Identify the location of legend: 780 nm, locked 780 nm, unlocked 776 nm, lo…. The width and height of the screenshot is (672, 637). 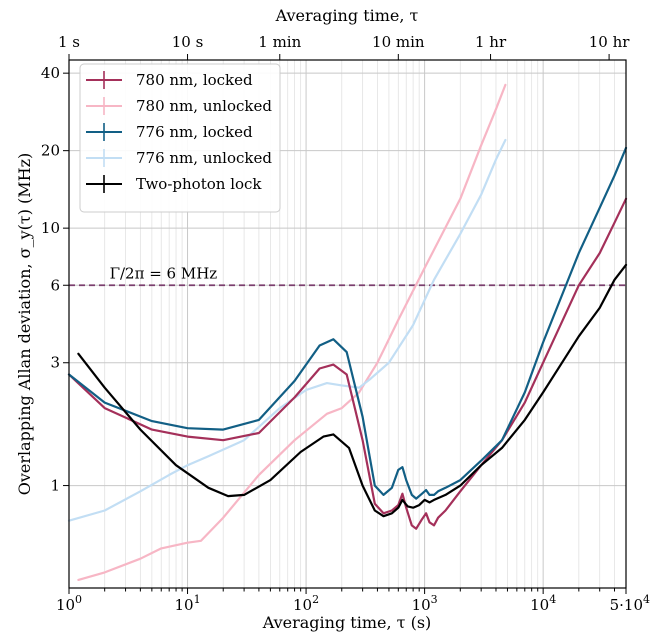
(180, 138).